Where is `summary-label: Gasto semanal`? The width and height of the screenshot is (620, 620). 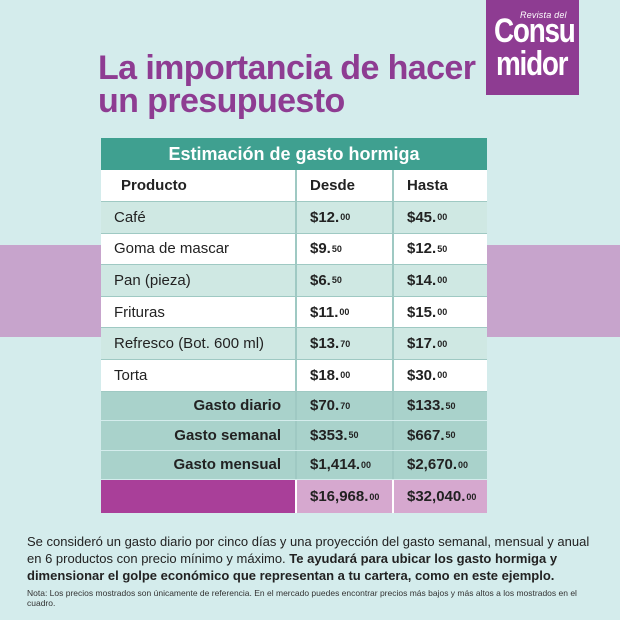
summary-label: Gasto semanal is located at coordinates (199, 435).